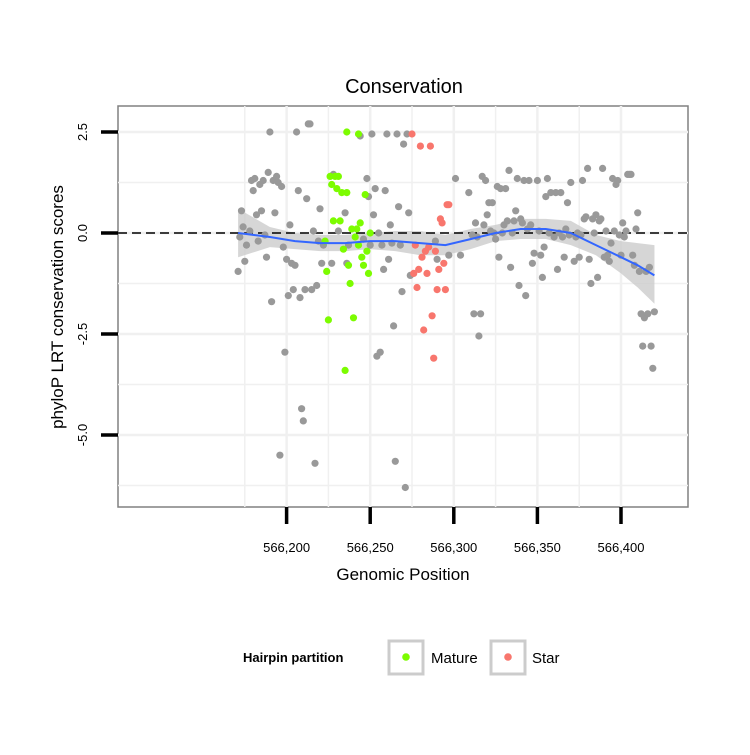  I want to click on legend-item-mature: Mature, so click(432, 657).